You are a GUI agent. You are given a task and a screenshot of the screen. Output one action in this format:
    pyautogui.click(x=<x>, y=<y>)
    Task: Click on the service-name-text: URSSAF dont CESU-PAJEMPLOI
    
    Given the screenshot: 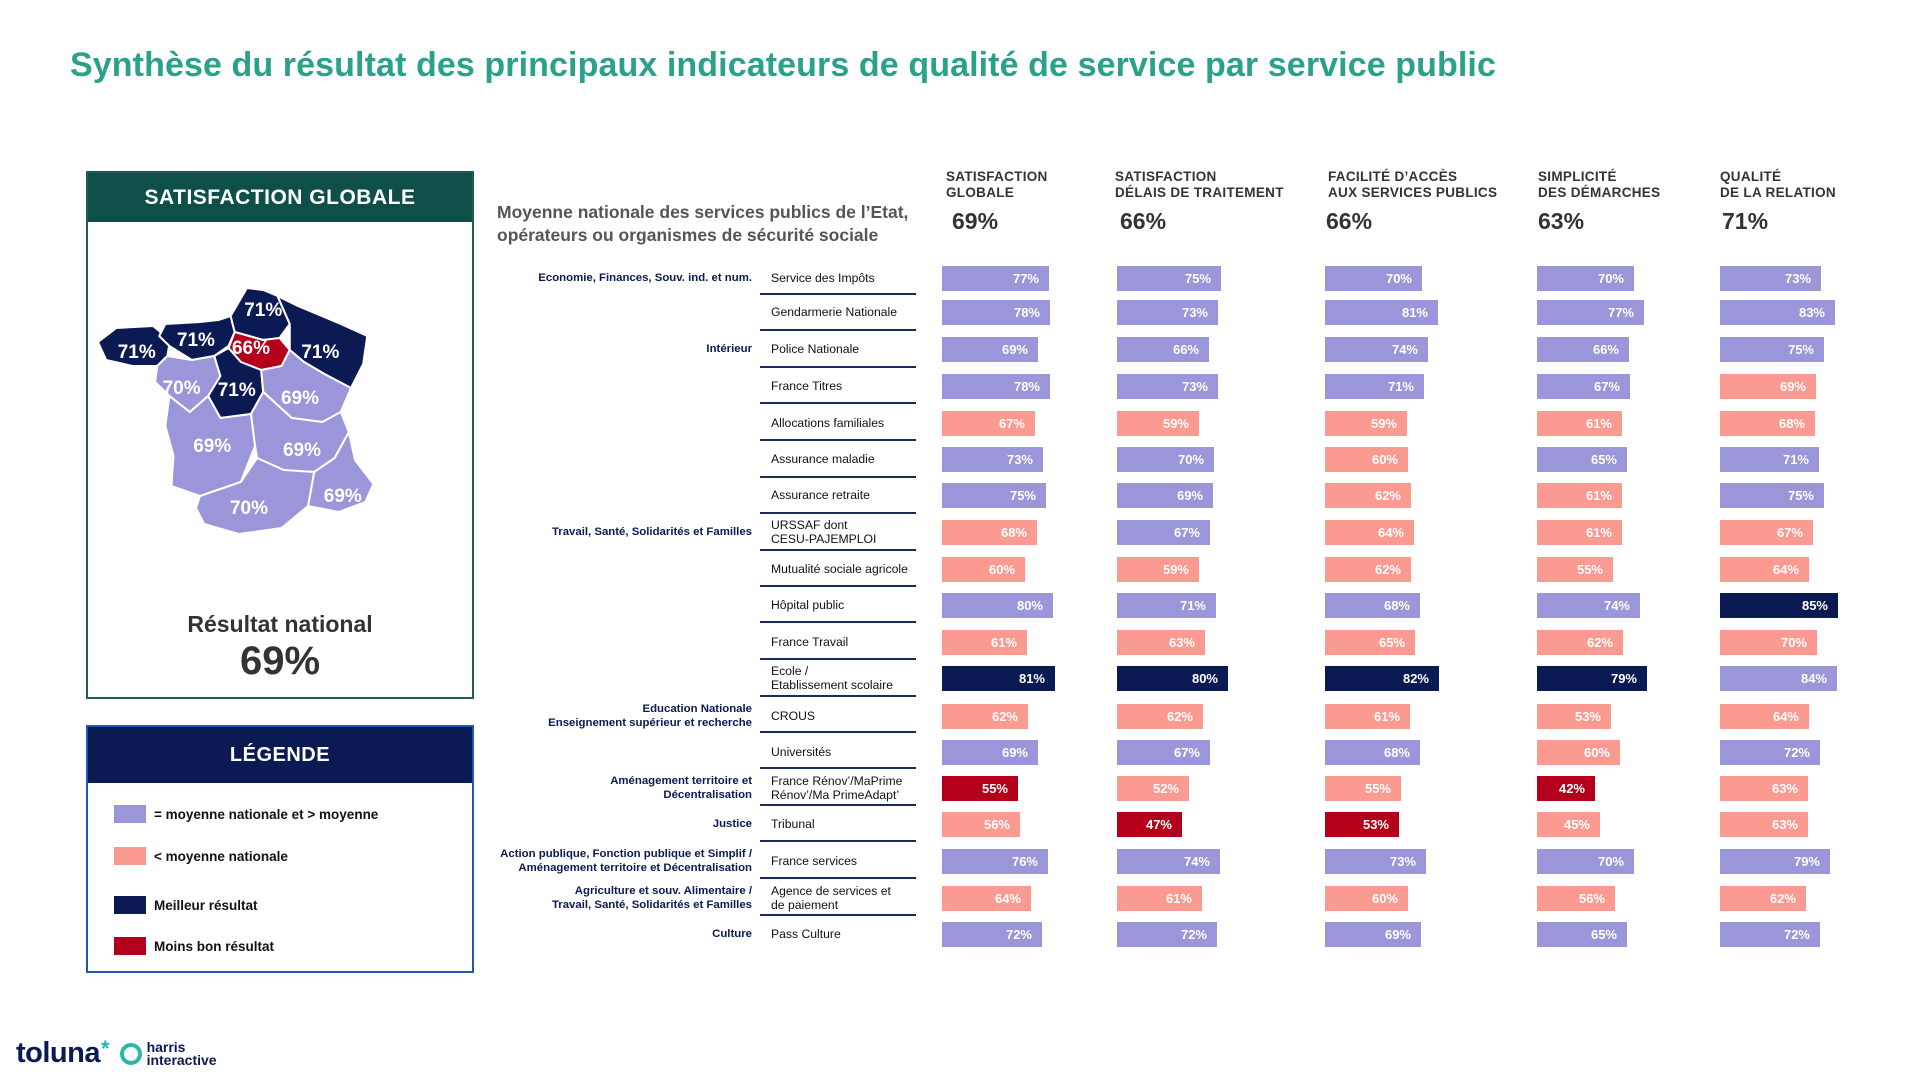 What is the action you would take?
    pyautogui.click(x=823, y=532)
    